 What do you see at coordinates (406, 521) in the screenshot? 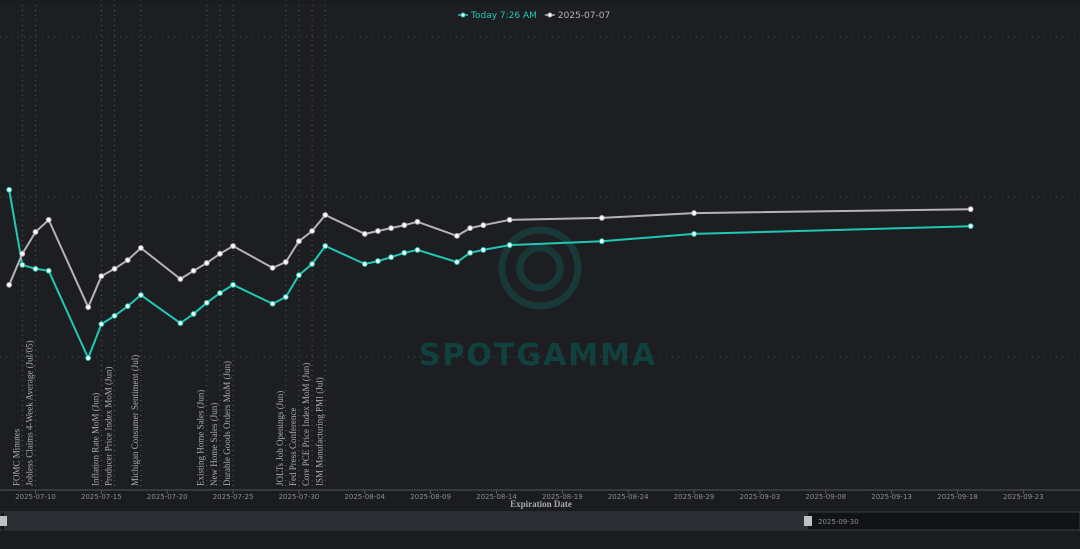
I see `range-selection` at bounding box center [406, 521].